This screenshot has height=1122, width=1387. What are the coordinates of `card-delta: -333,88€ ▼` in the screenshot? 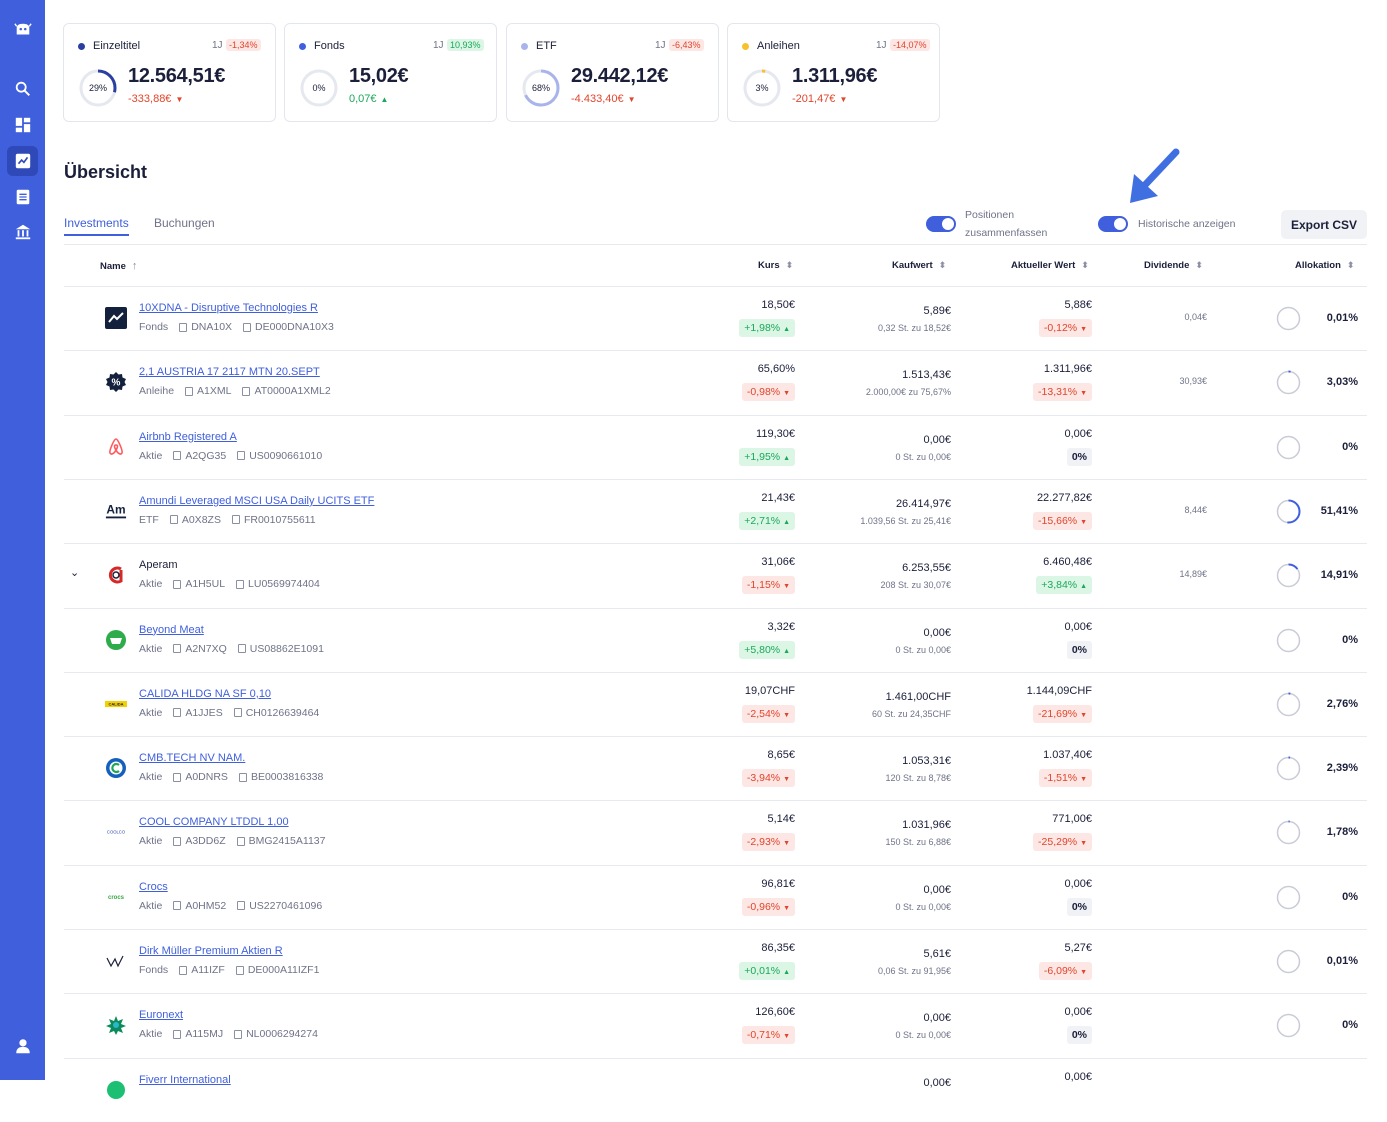 It's located at (155, 99).